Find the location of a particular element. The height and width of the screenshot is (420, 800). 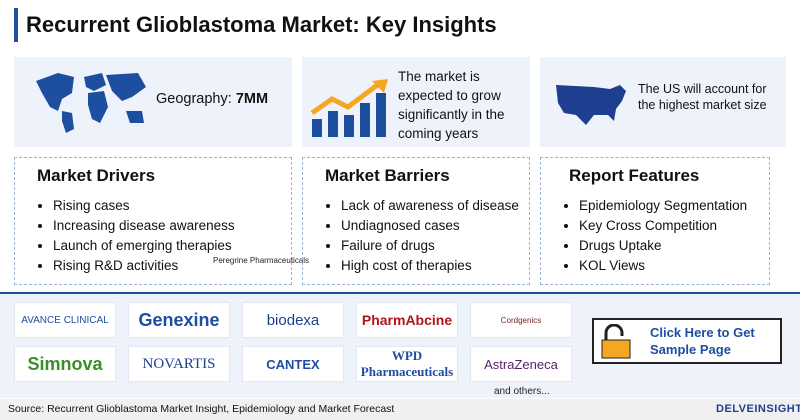

partner-logo: WPD Pharmaceuticals is located at coordinates (407, 364).